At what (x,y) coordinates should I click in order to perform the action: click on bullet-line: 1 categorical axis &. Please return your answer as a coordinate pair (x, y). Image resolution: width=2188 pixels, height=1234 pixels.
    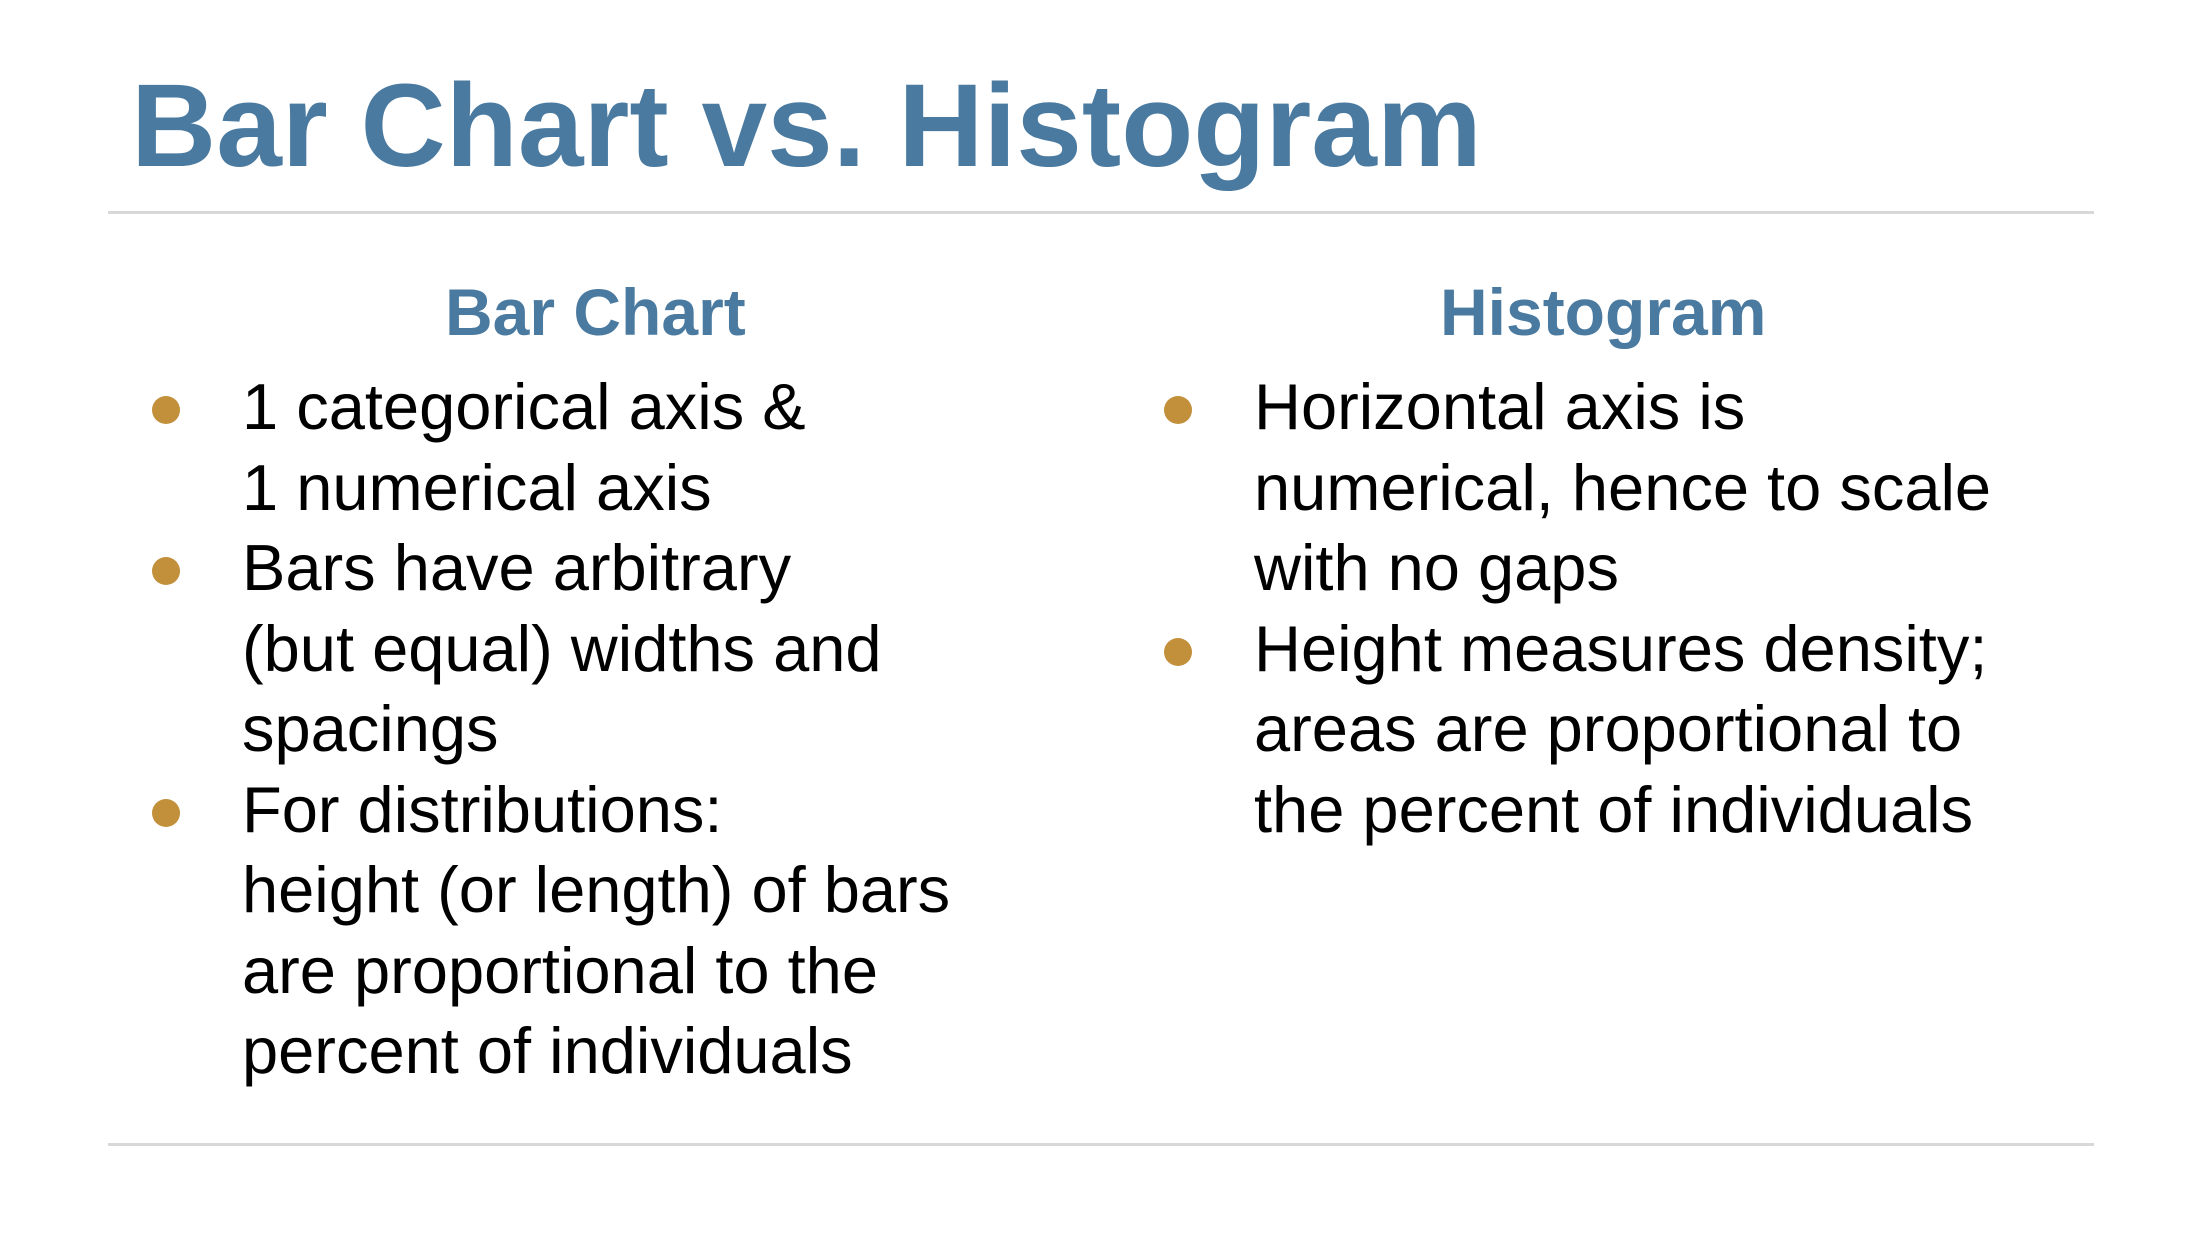
    Looking at the image, I should click on (524, 406).